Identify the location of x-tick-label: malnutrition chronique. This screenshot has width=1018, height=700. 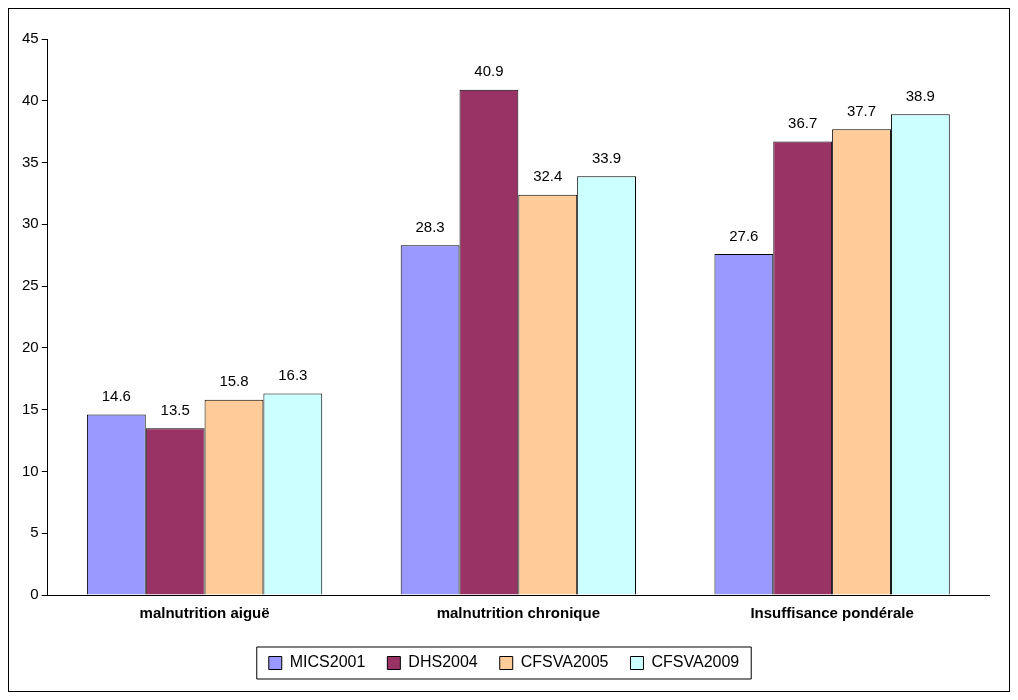
(518, 613).